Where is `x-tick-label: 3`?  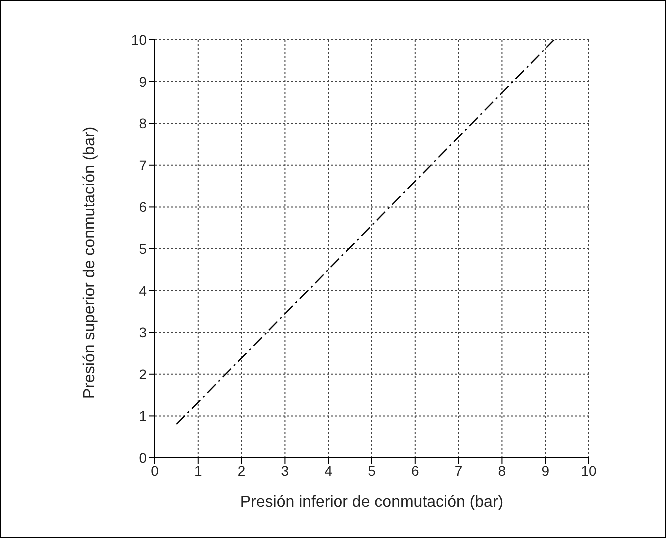 x-tick-label: 3 is located at coordinates (285, 470).